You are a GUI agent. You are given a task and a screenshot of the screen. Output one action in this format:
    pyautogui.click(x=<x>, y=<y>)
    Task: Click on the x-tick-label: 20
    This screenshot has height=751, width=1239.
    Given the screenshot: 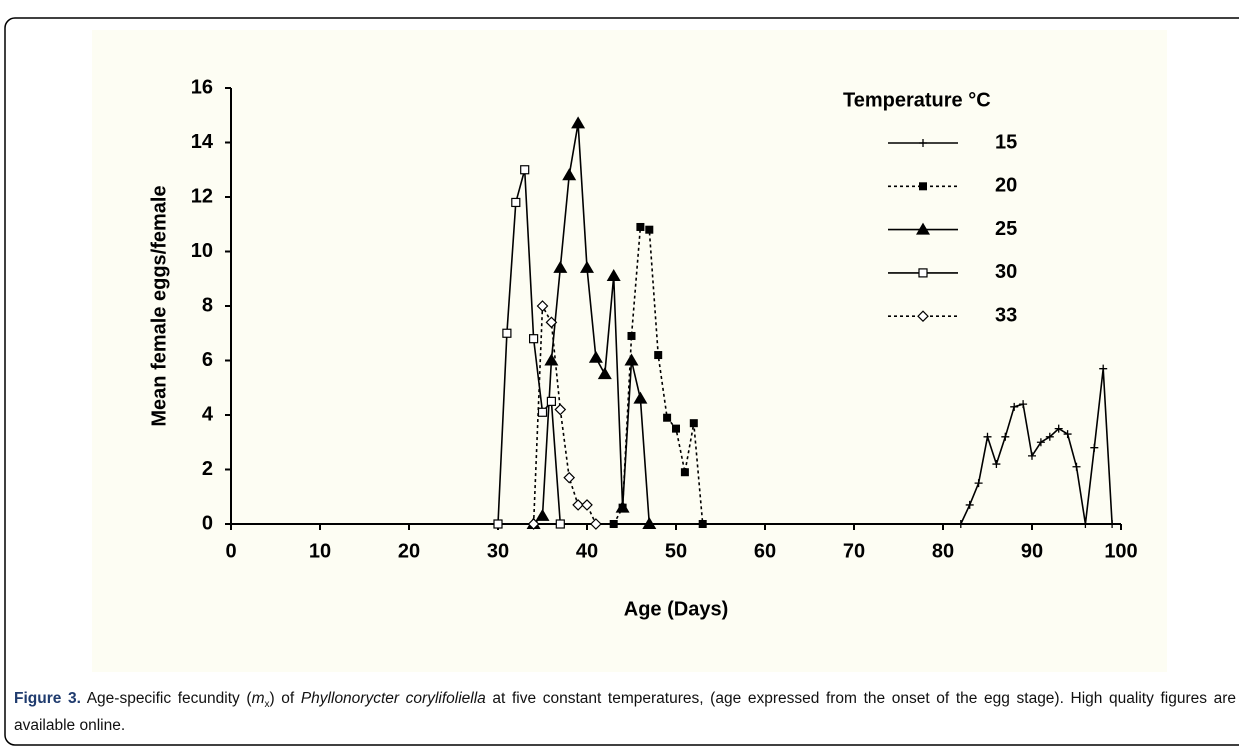 What is the action you would take?
    pyautogui.click(x=409, y=551)
    